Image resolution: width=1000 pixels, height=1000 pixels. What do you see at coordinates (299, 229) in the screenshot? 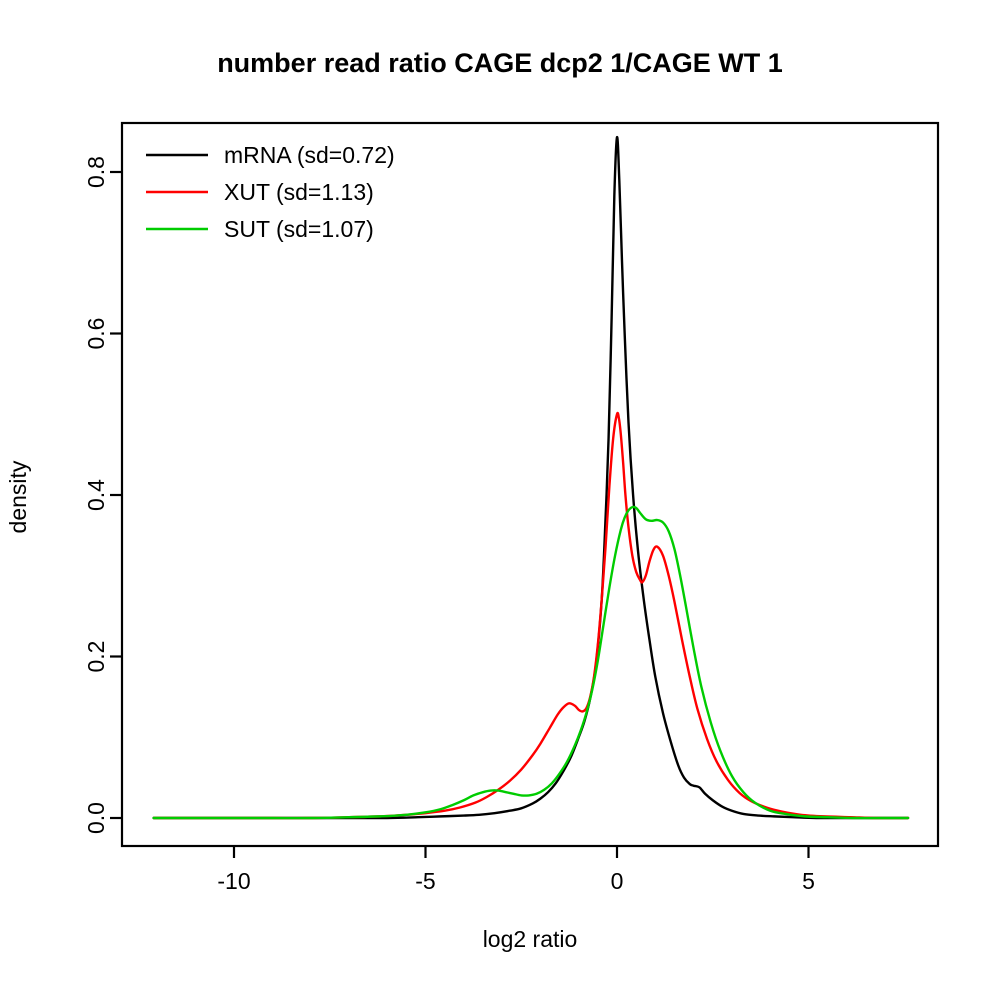
I see `legend-label-2: SUT (sd=1.07)` at bounding box center [299, 229].